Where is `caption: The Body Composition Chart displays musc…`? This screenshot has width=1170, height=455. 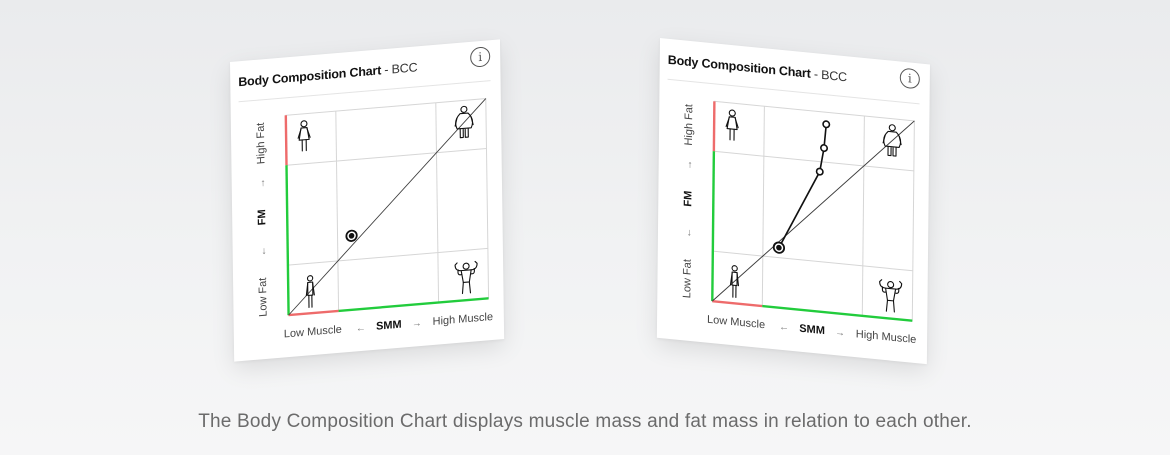
caption: The Body Composition Chart displays musc… is located at coordinates (585, 421).